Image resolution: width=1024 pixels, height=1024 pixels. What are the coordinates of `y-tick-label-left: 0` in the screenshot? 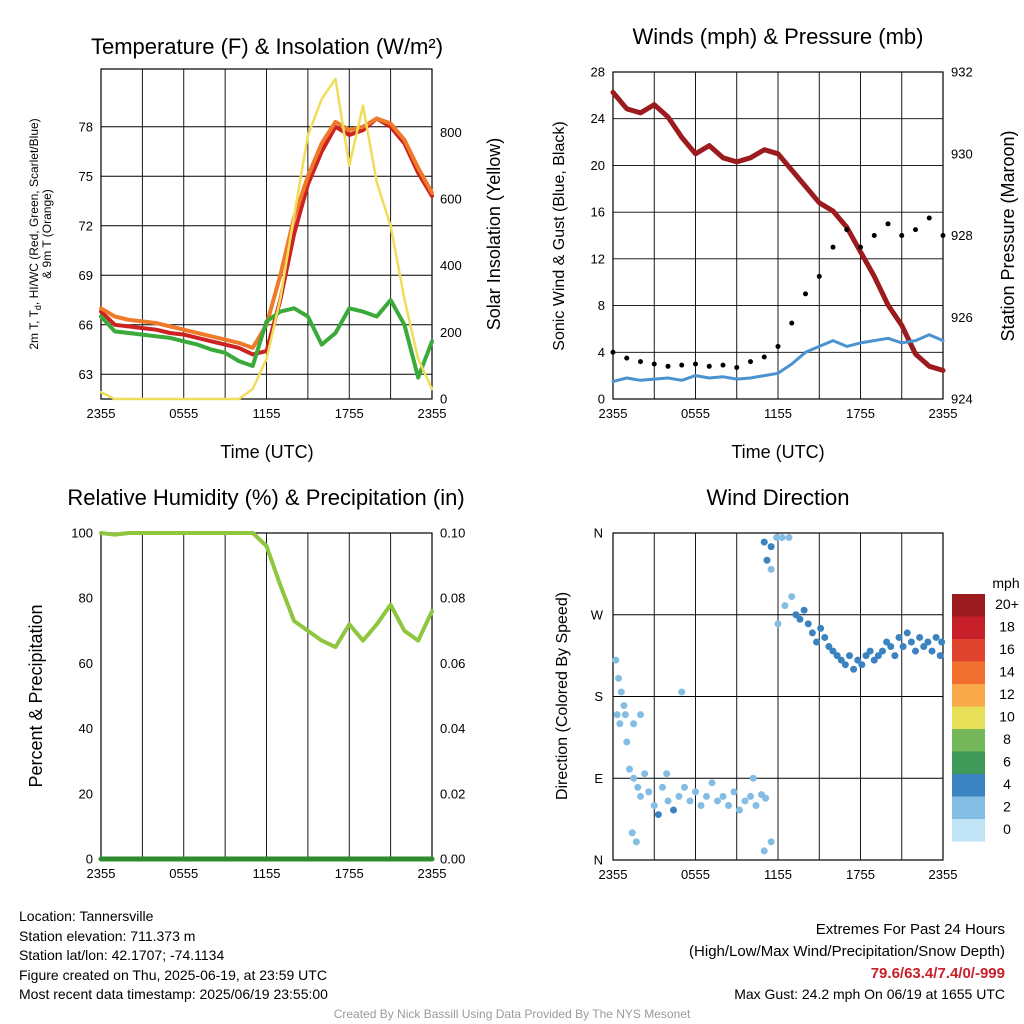 It's located at (601, 399).